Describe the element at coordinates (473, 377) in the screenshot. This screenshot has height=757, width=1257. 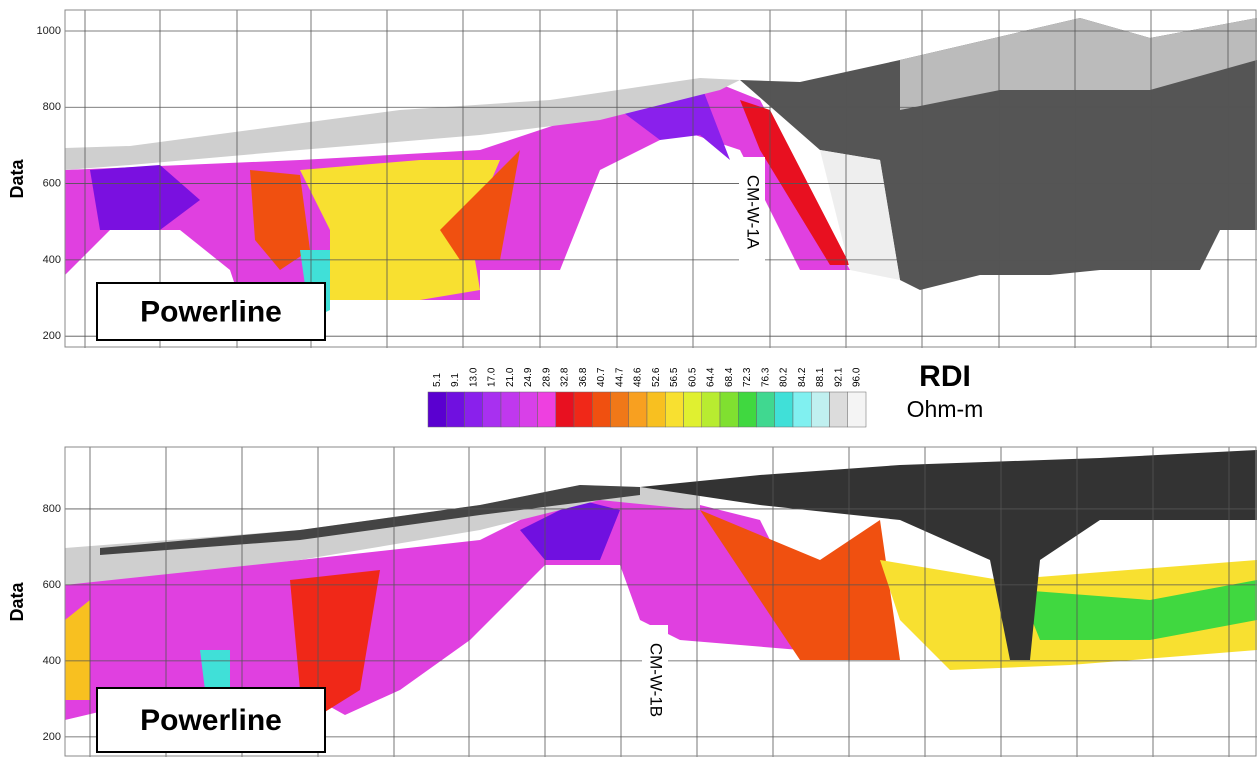
I see `colorbar-label: 13.0` at that location.